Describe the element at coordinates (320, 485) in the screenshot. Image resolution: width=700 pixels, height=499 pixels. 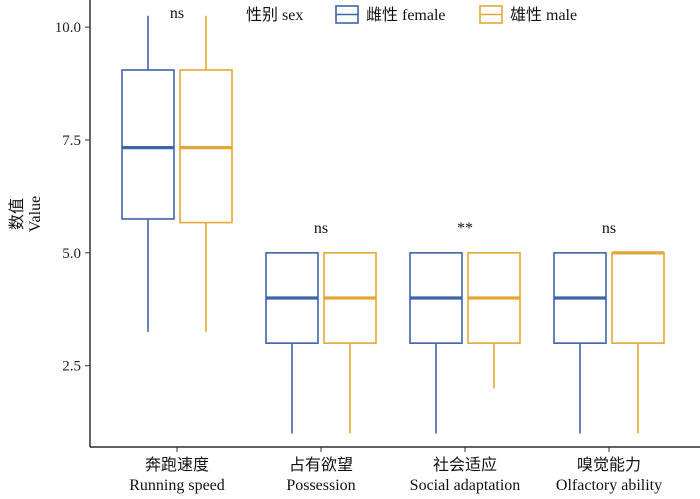
I see `x-category-label-en: Possession` at that location.